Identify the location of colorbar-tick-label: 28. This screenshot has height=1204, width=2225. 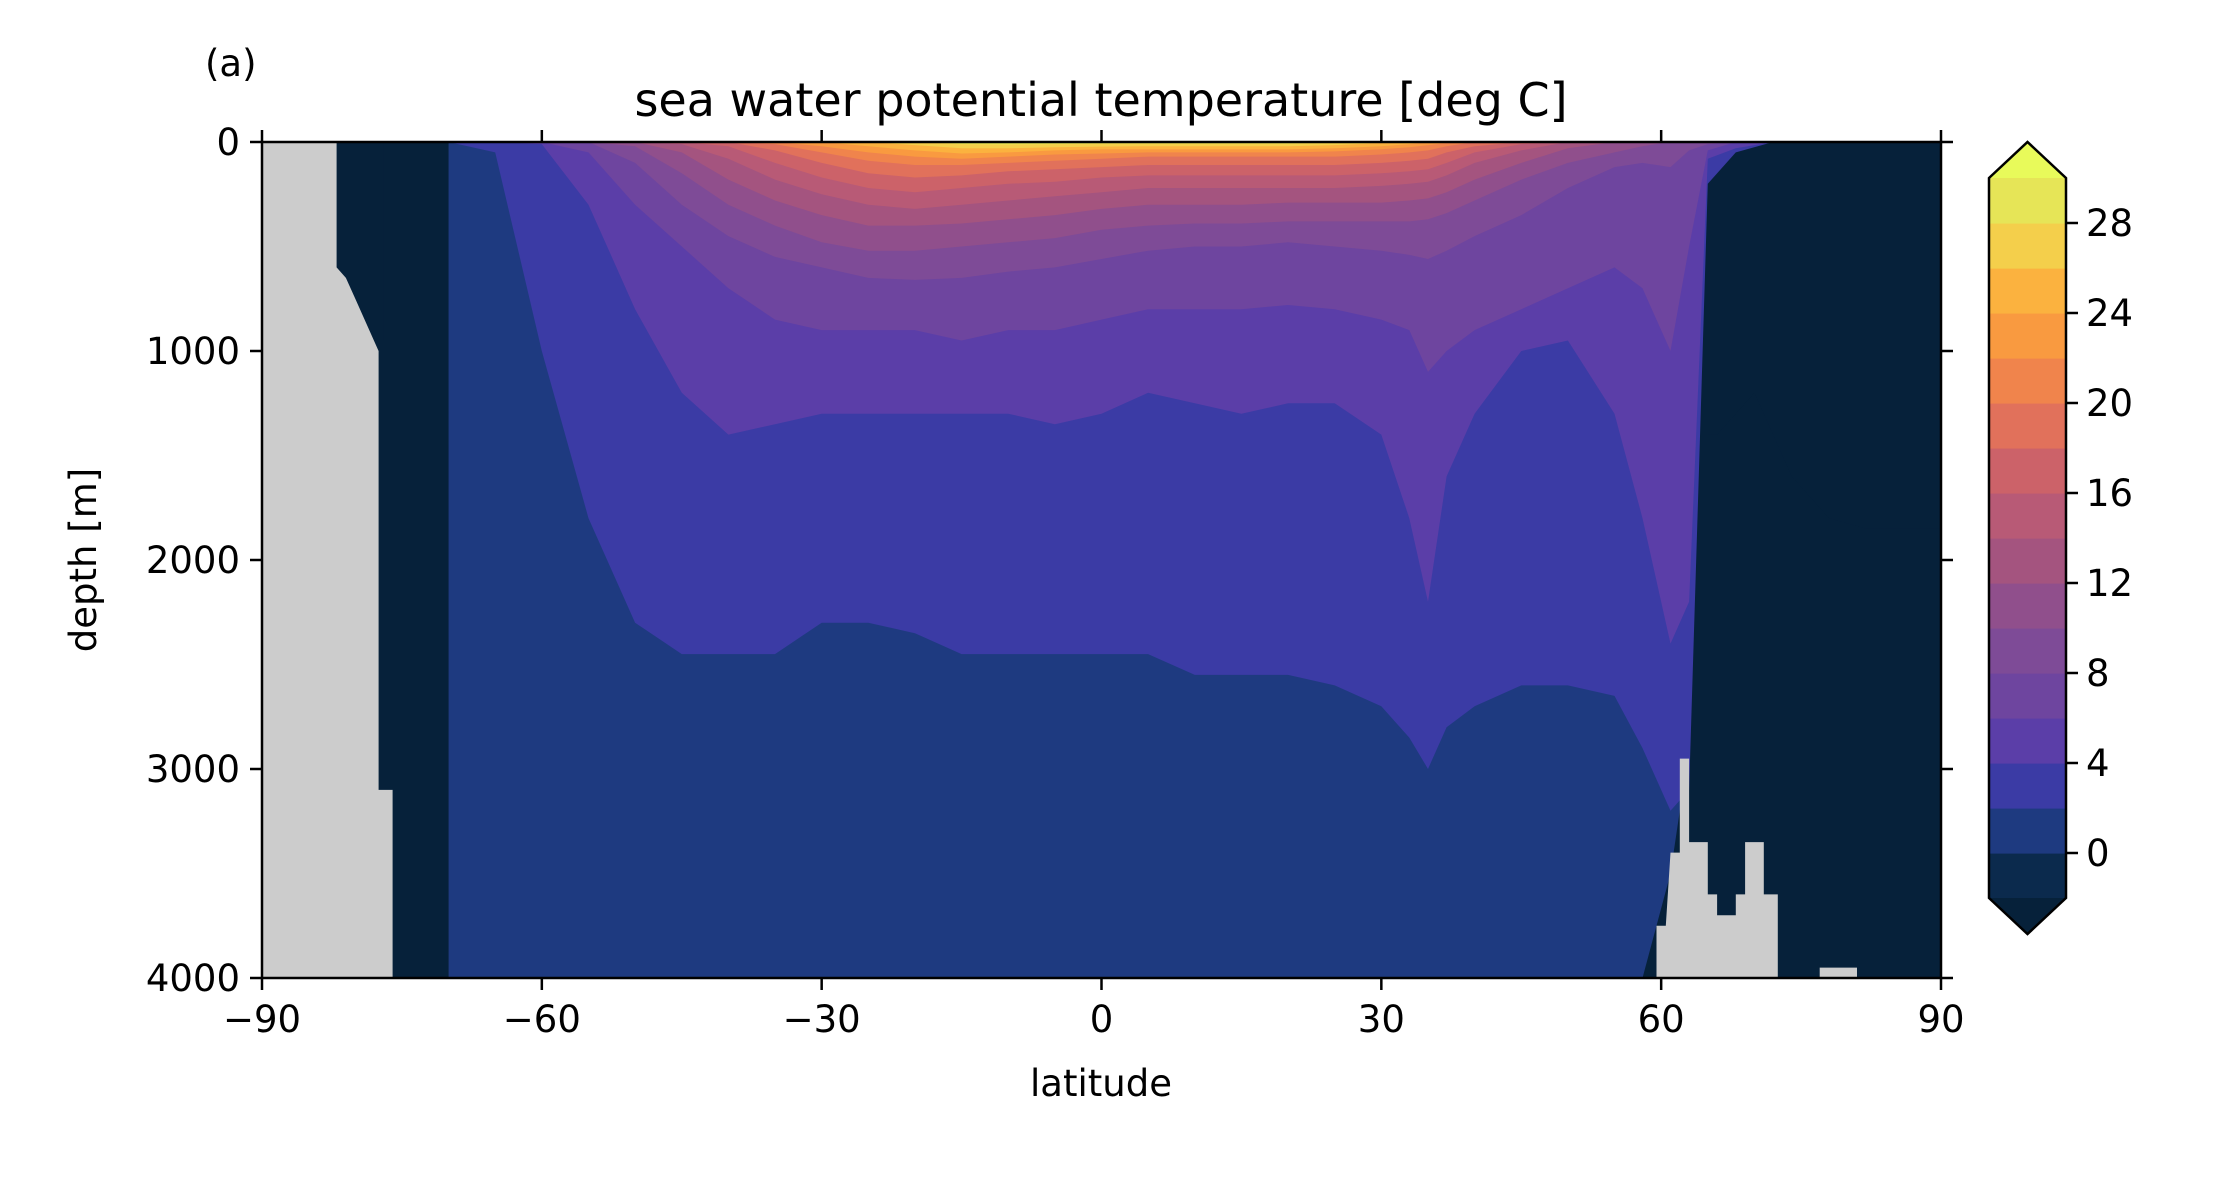
(2109, 223).